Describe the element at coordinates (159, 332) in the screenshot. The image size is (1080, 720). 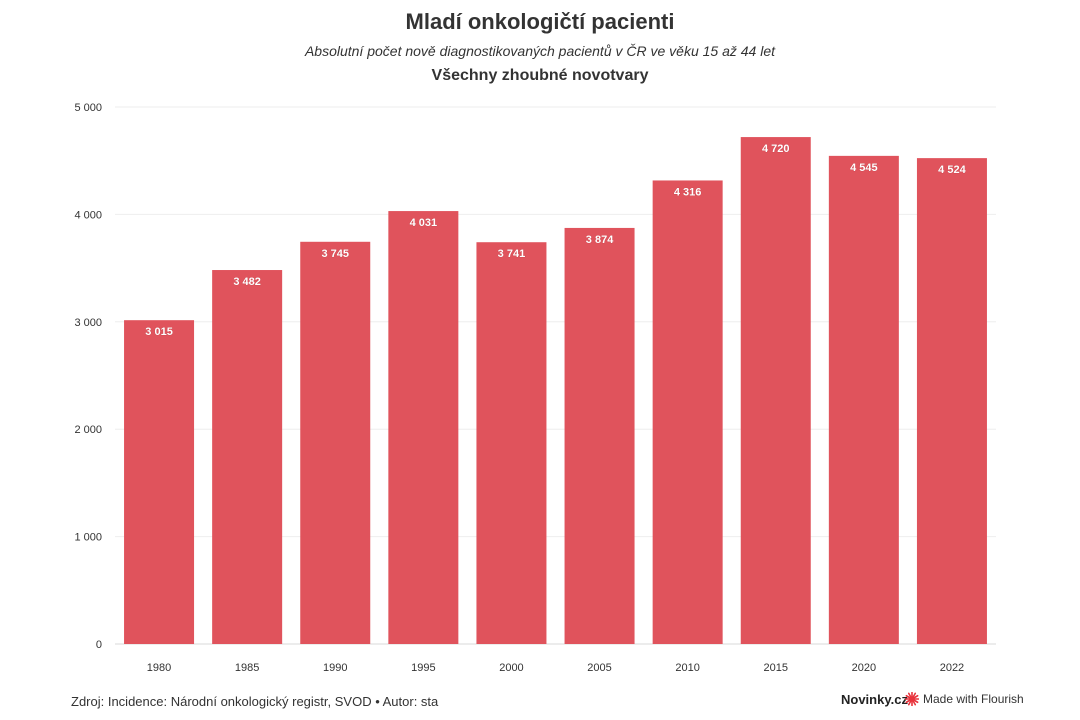
I see `bar-value-label: 3 015` at that location.